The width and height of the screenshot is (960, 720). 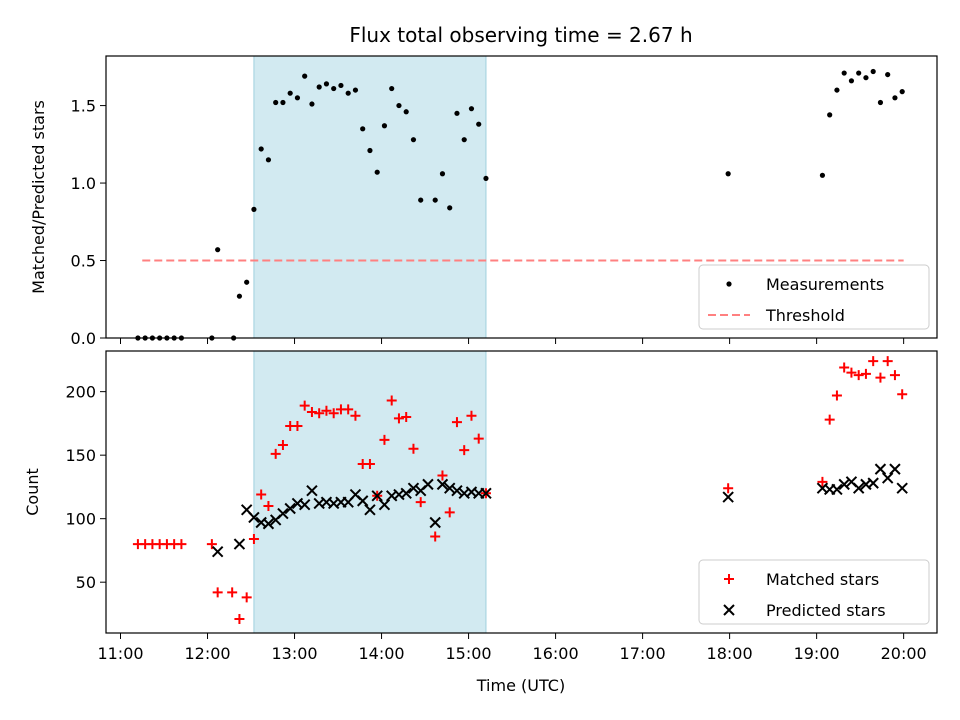 I want to click on x-tick-label: 11:00, so click(x=120, y=653).